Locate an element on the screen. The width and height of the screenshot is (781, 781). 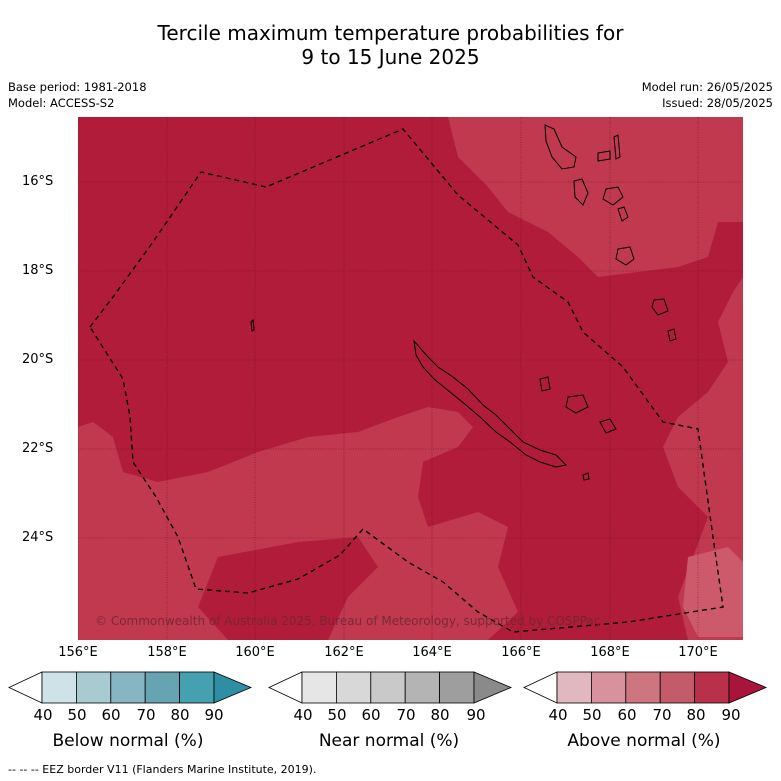
near-tick-70: 70 is located at coordinates (406, 715).